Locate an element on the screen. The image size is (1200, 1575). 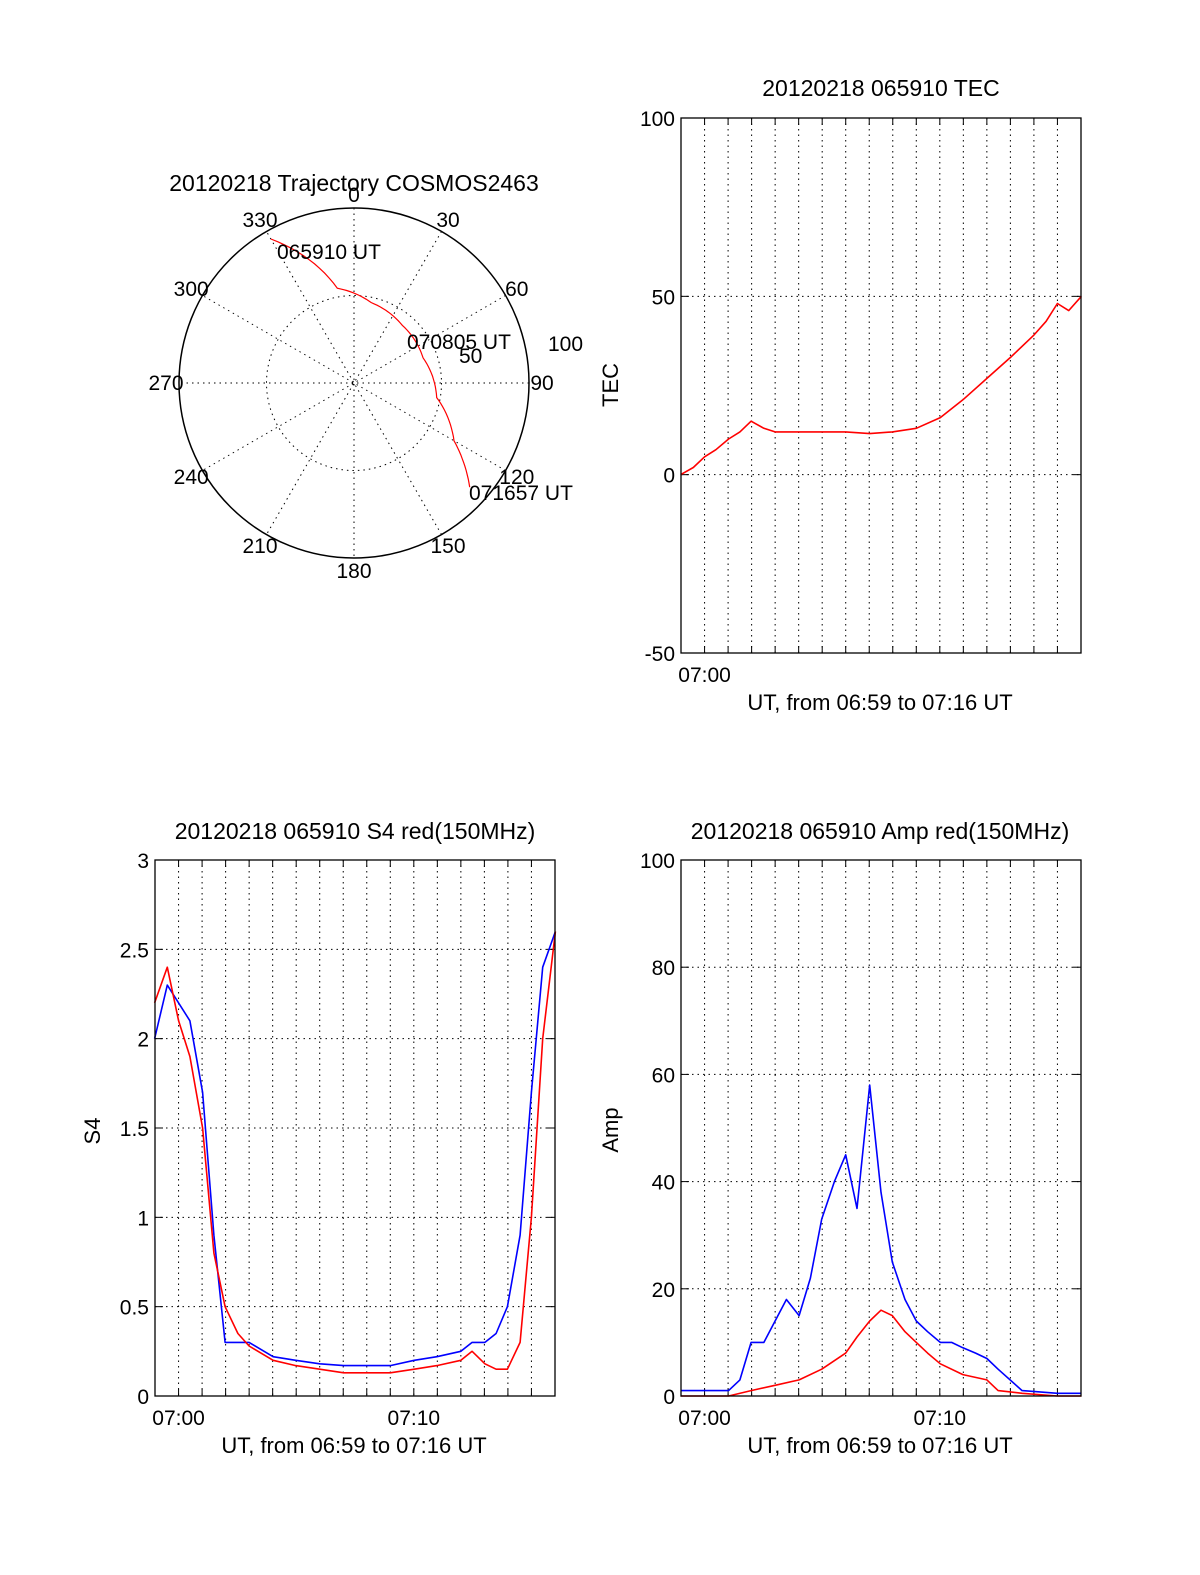
radial-tick-label: 100 is located at coordinates (565, 344).